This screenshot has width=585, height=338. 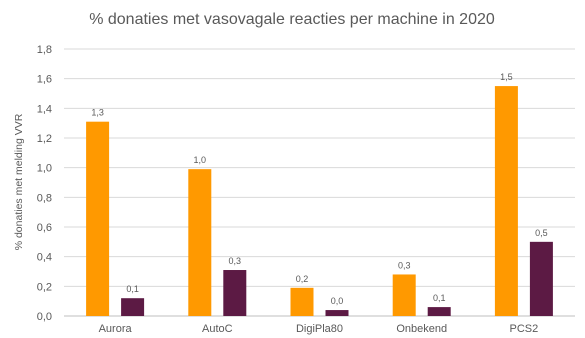 I want to click on x-tick-label: DigiPla80, so click(x=319, y=329).